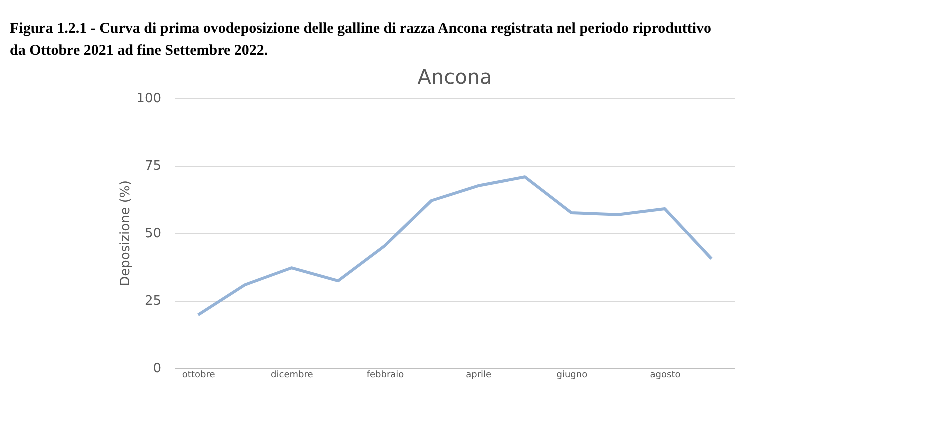 The image size is (942, 428). Describe the element at coordinates (292, 375) in the screenshot. I see `x-tick-label: dicembre` at that location.